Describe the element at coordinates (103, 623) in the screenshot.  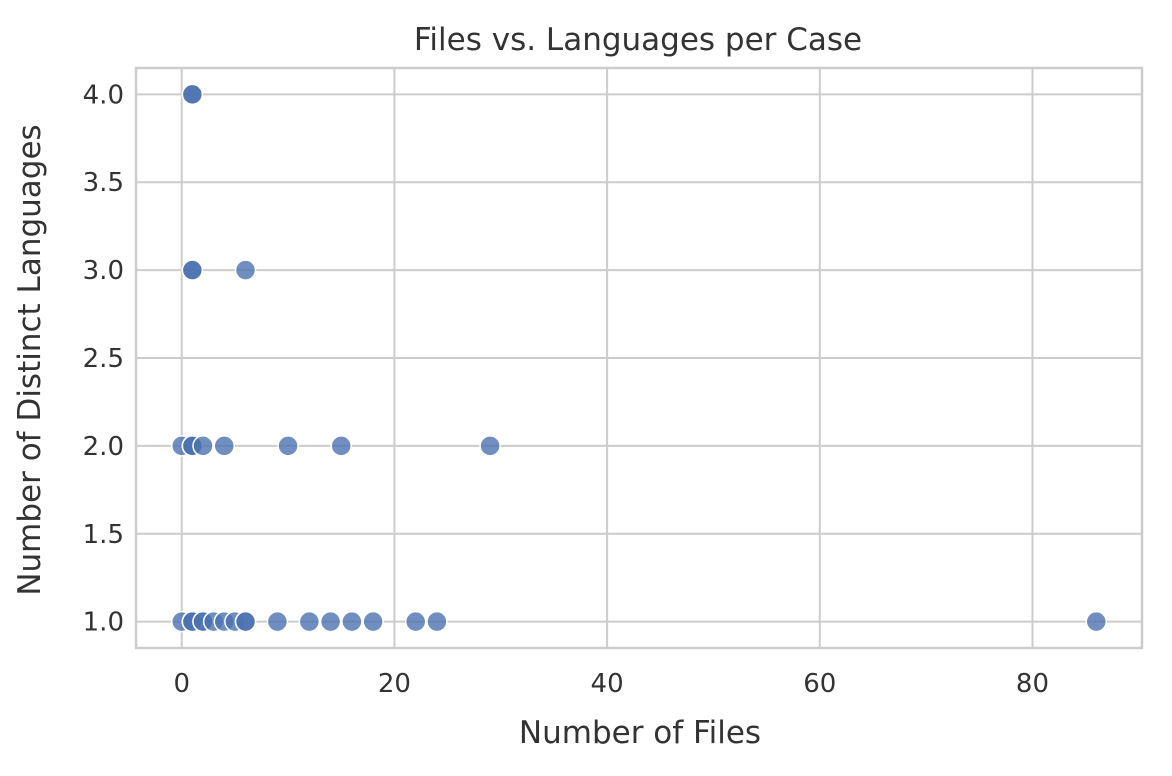
I see `y-tick-label: 1.0` at that location.